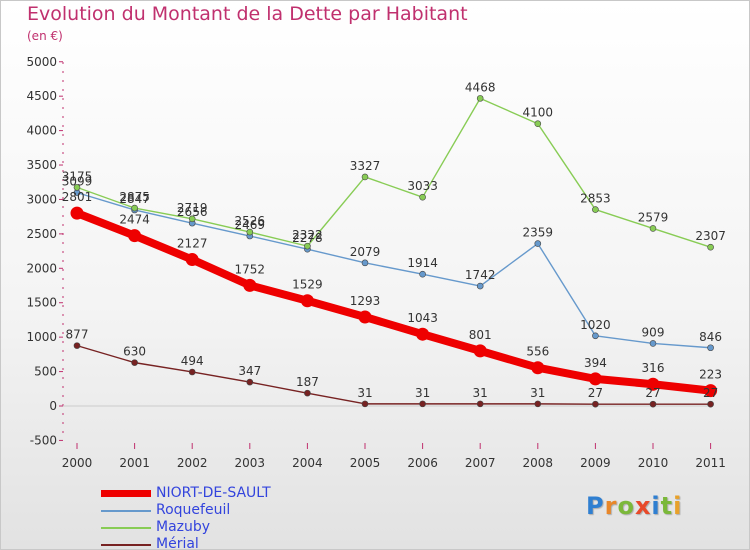 This screenshot has width=750, height=550. Describe the element at coordinates (192, 208) in the screenshot. I see `data-label: 2719` at that location.